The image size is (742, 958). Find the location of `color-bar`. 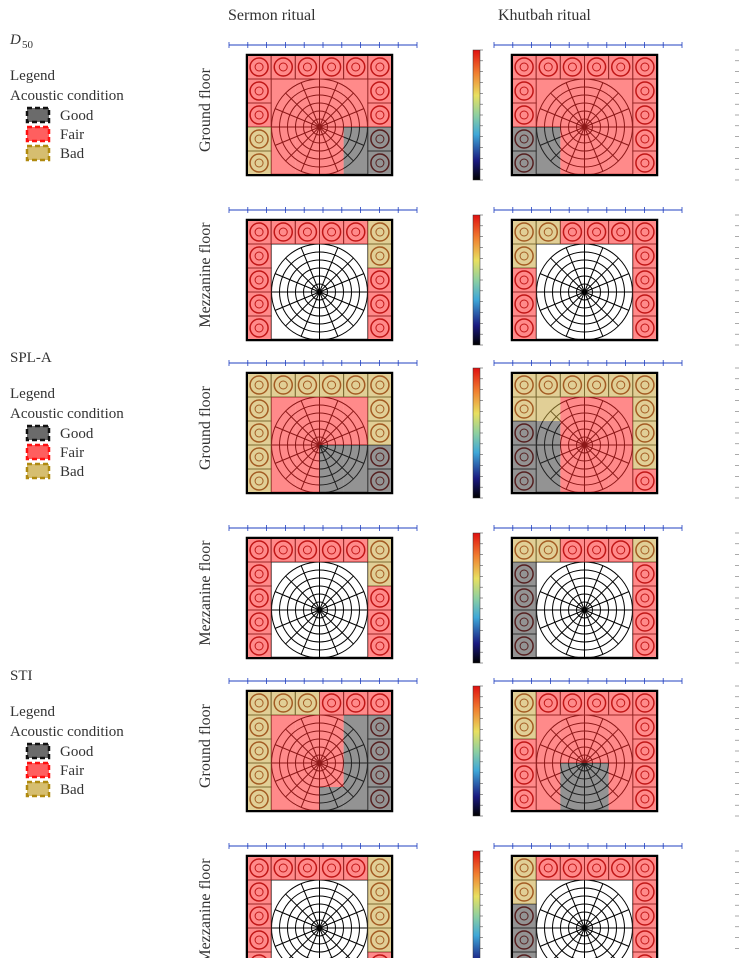

color-bar is located at coordinates (476, 115).